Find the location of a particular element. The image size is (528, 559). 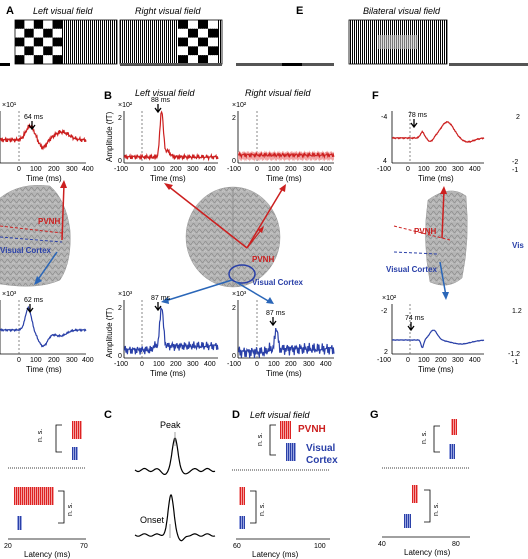

panel-letter-c: C is located at coordinates (108, 415).